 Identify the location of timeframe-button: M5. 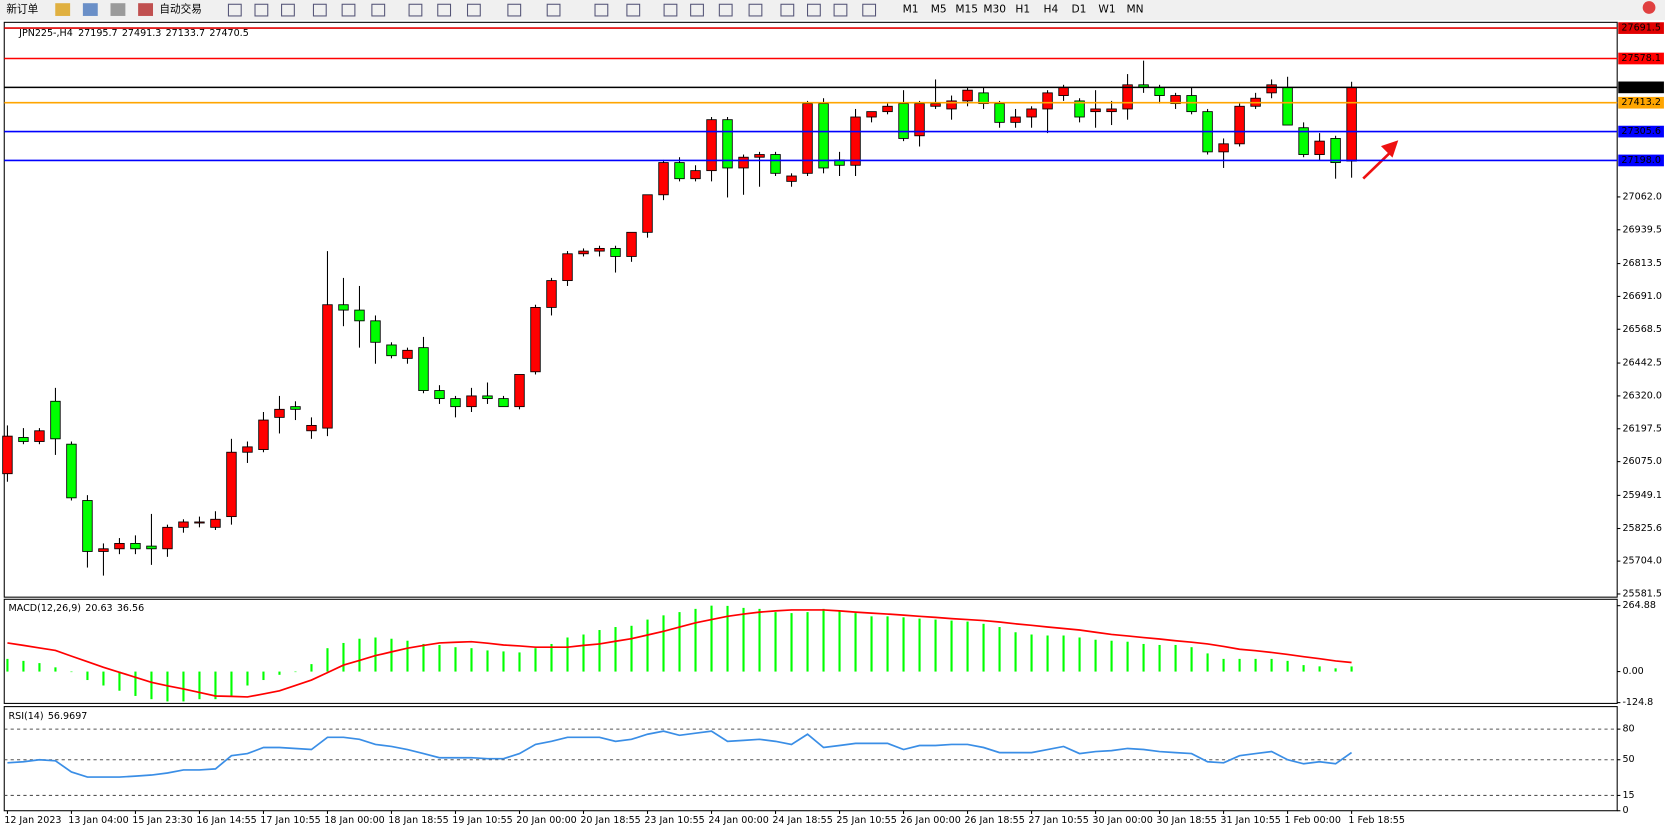
(939, 9).